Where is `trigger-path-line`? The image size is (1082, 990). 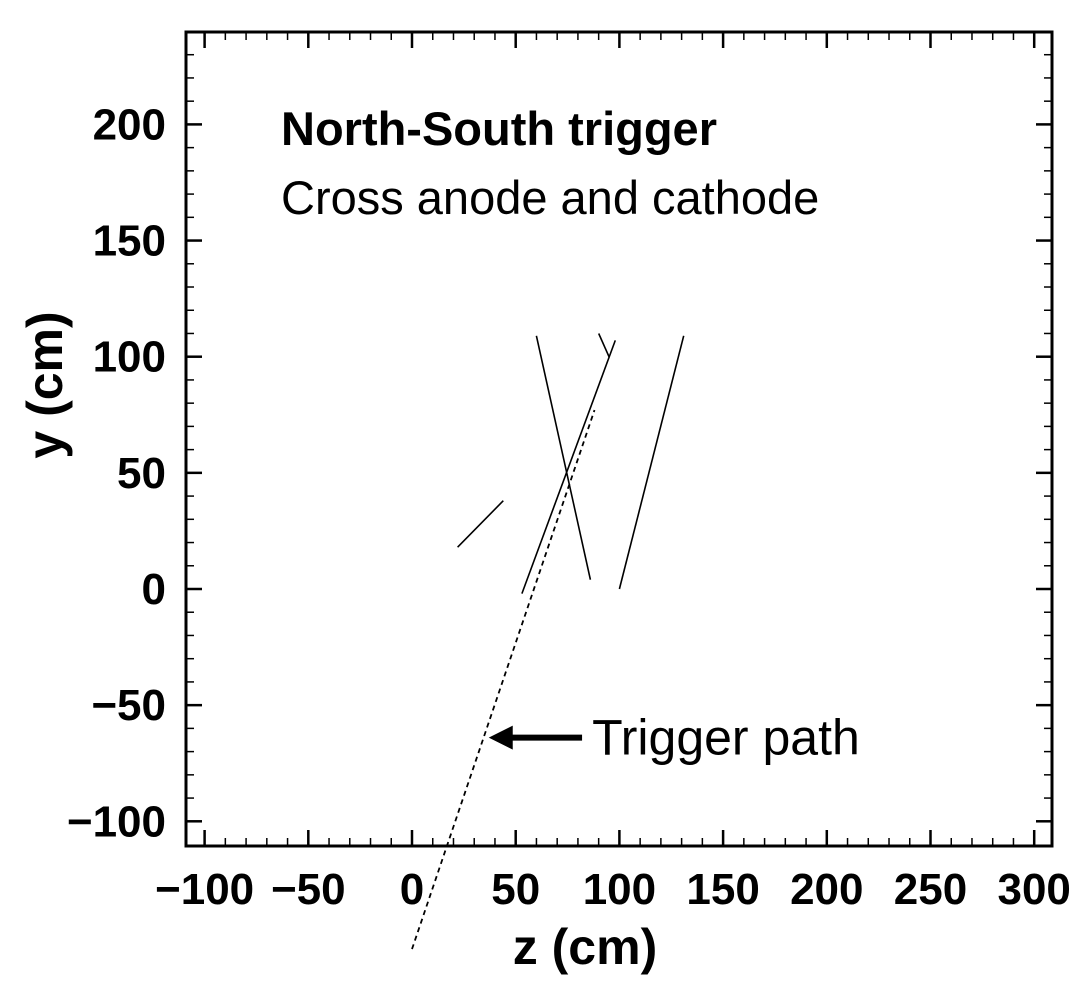
trigger-path-line is located at coordinates (503, 679).